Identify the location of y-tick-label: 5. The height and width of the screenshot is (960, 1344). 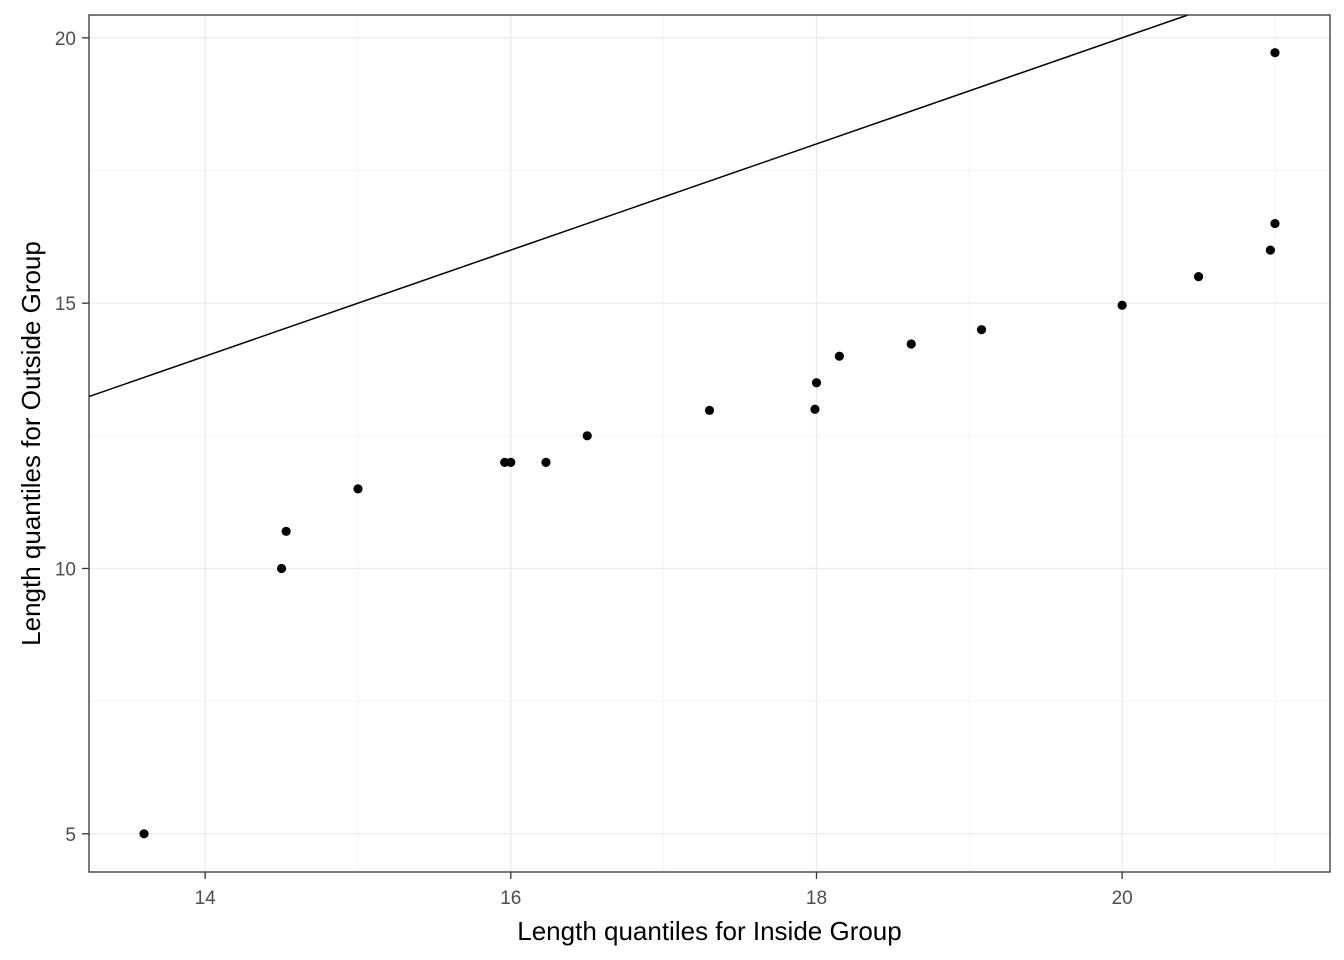
(70, 835).